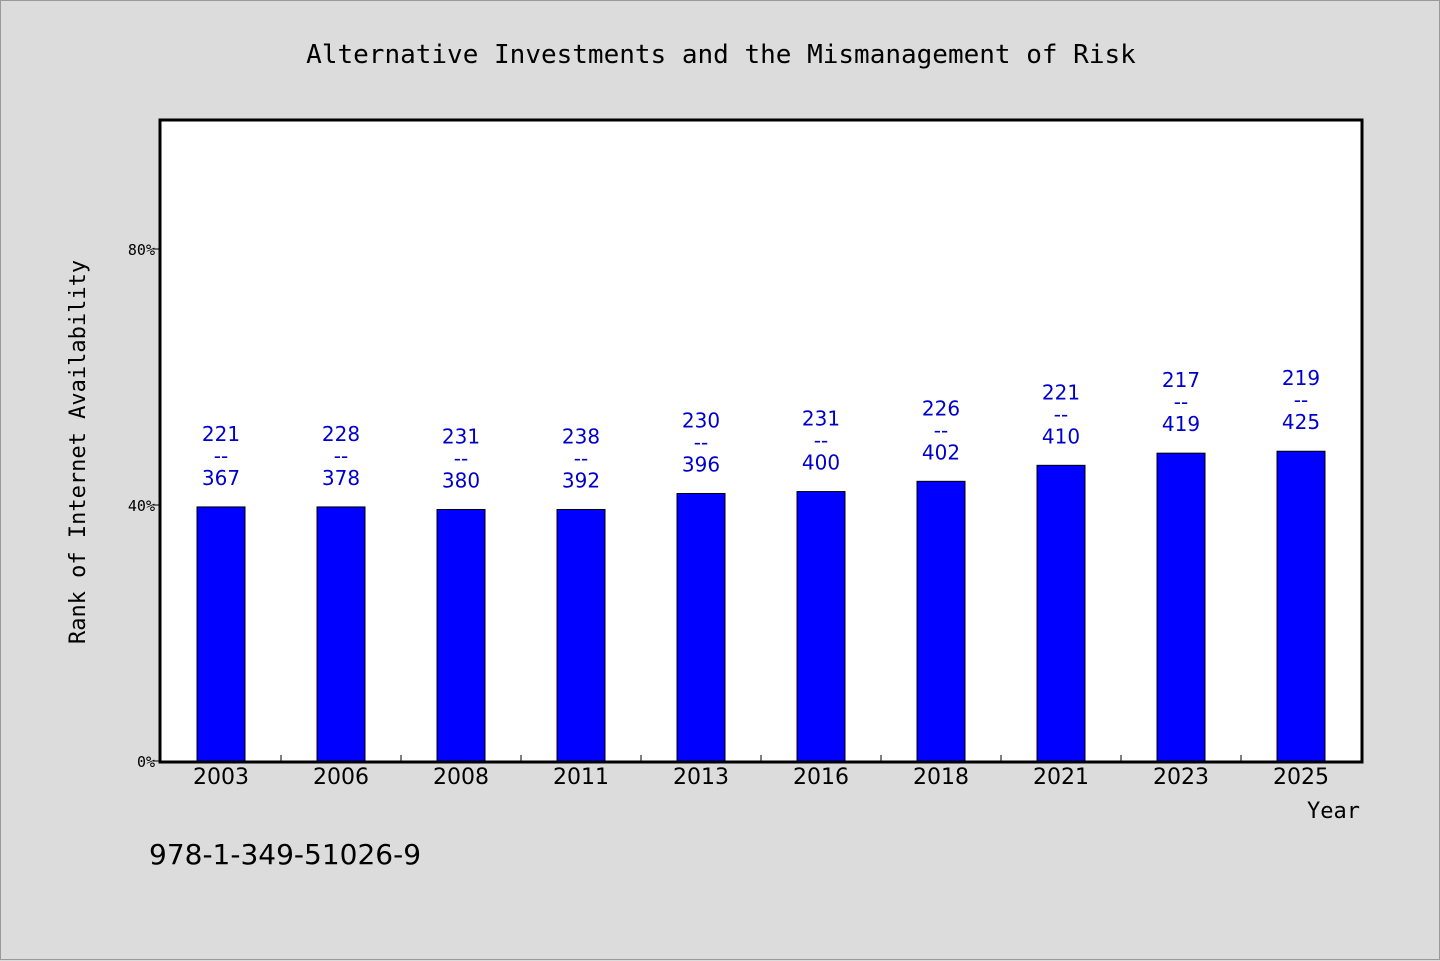 This screenshot has width=1440, height=961. I want to click on x-tick-label-2006: 2006, so click(341, 777).